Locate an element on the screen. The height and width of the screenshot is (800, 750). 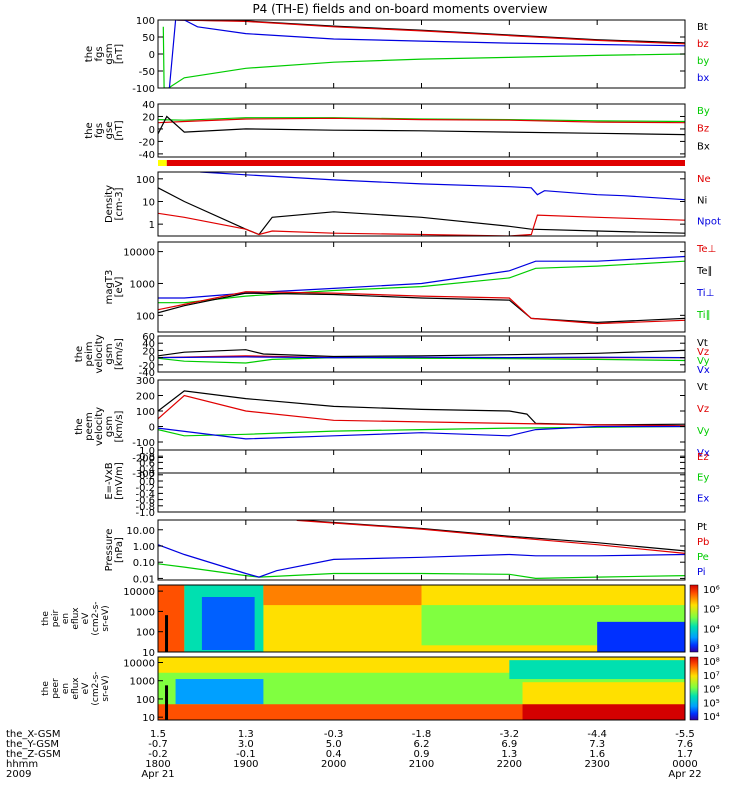
ytick-label: 60 is located at coordinates (148, 337).